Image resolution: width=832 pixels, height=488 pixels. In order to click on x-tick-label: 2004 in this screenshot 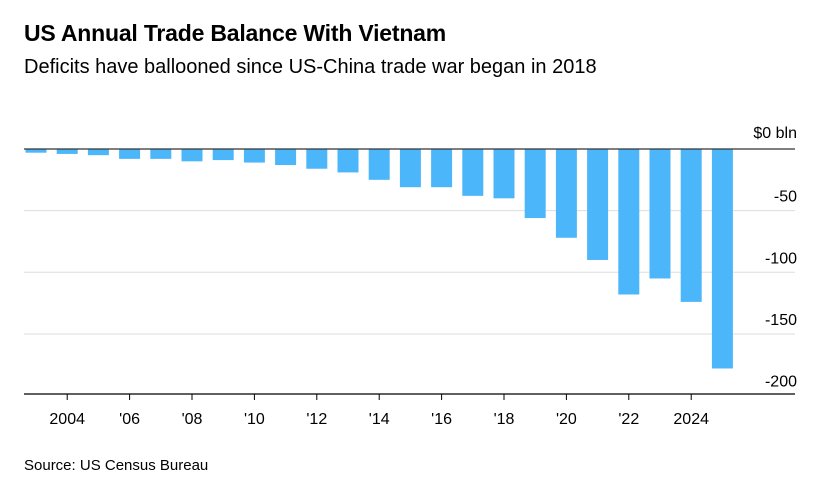, I will do `click(67, 419)`.